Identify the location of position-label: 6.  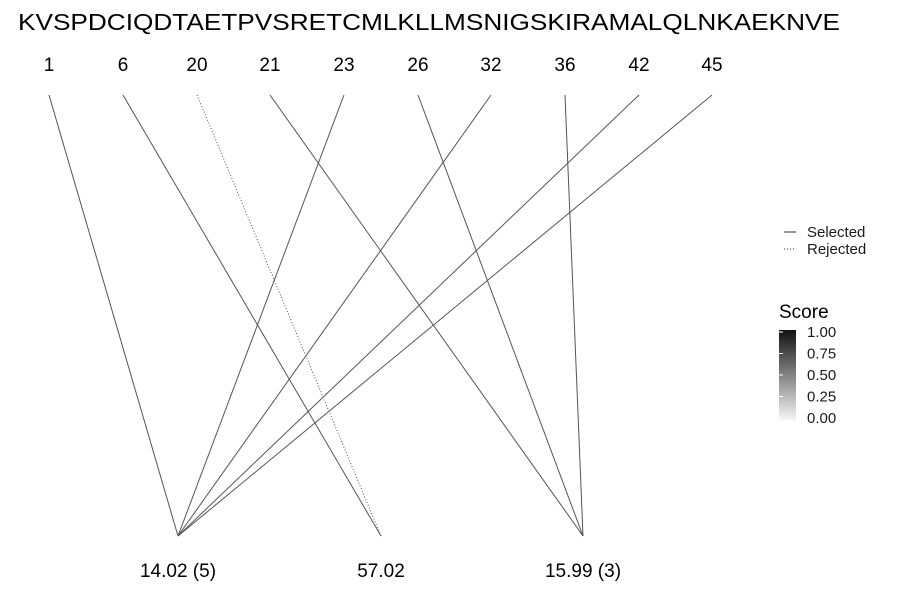
(123, 65).